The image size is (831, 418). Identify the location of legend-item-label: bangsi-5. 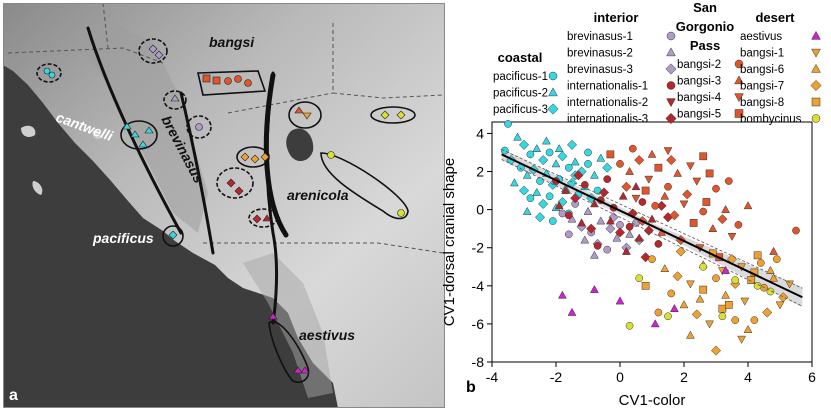
(699, 115).